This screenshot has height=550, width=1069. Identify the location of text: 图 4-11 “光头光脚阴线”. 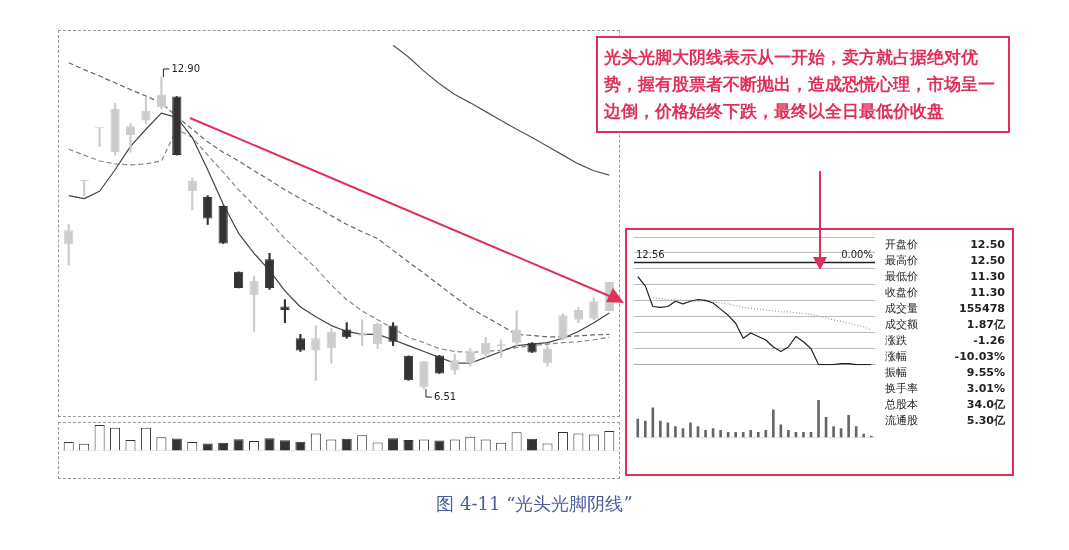
(534, 504).